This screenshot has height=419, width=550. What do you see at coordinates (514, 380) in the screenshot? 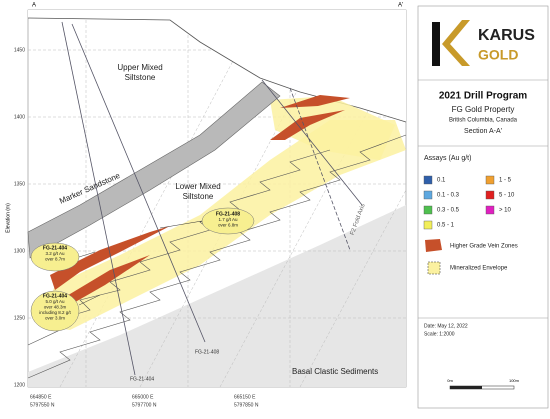
I see `scale-label: 100m` at bounding box center [514, 380].